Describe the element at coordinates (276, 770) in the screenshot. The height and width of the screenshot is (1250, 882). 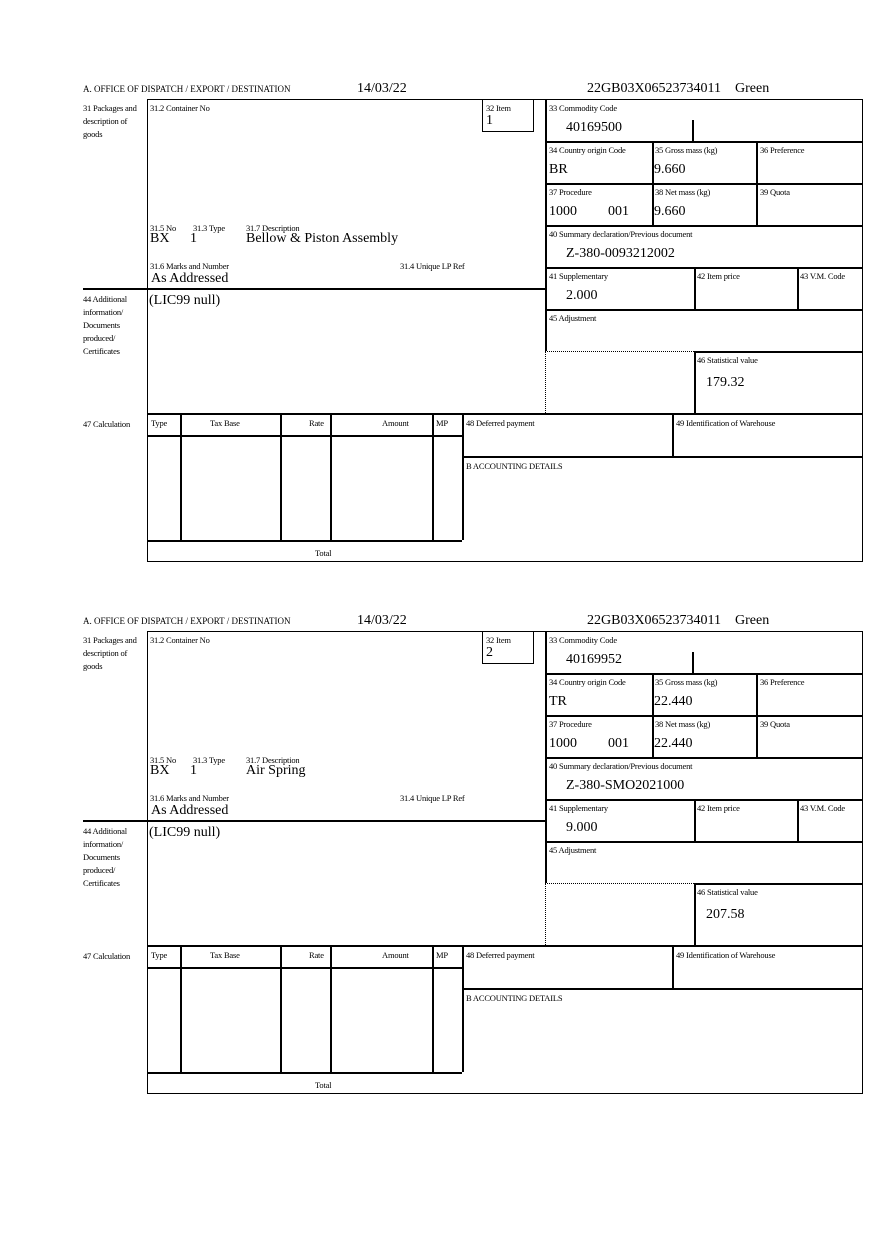
I see `goods-description: Air Spring` at that location.